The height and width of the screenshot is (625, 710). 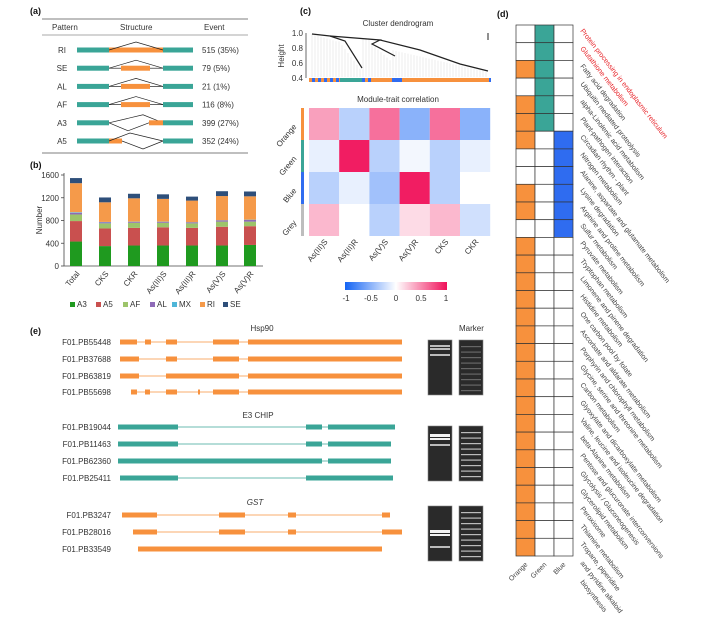 What do you see at coordinates (216, 86) in the screenshot?
I see `event-count: 21 (1%)` at bounding box center [216, 86].